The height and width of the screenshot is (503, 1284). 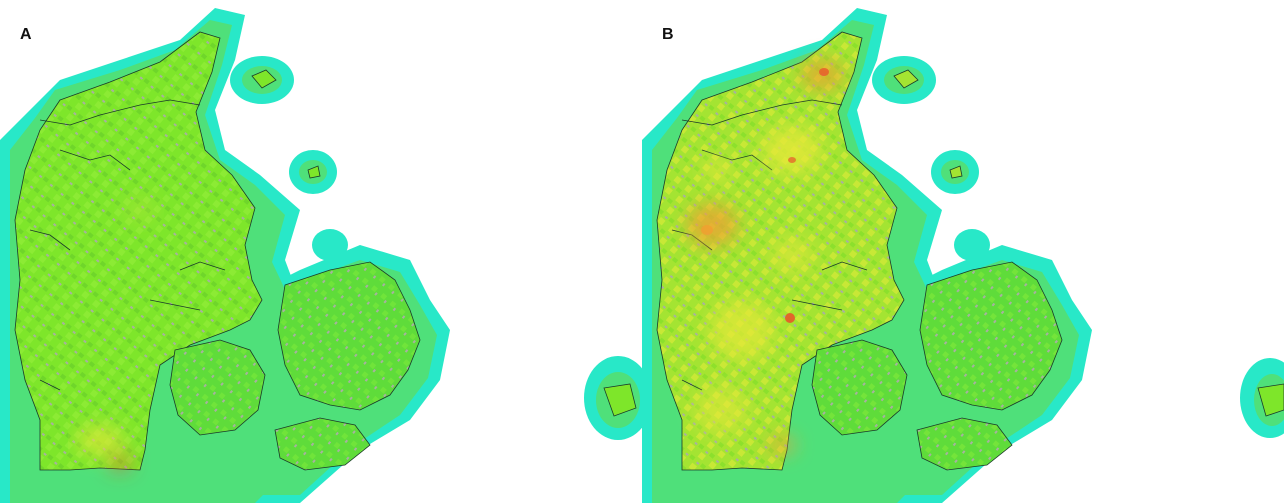 What do you see at coordinates (668, 34) in the screenshot?
I see `panel-label-b: B` at bounding box center [668, 34].